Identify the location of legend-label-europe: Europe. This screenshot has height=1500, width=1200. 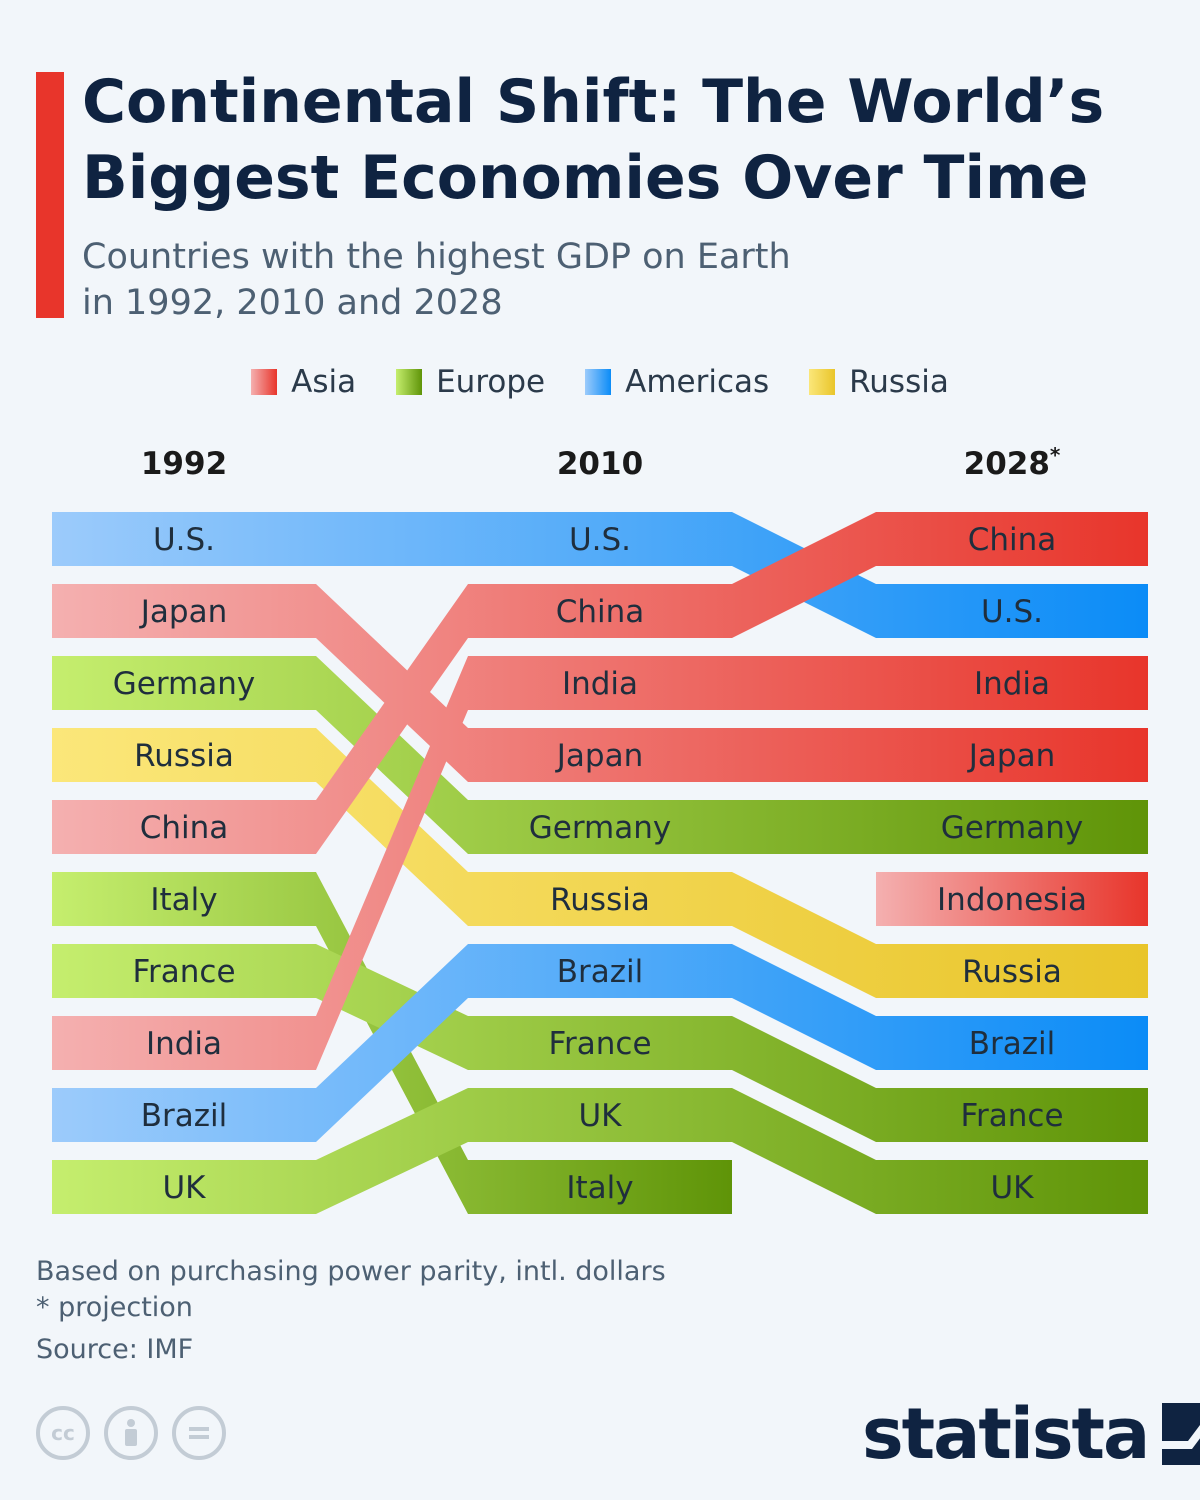
(491, 382).